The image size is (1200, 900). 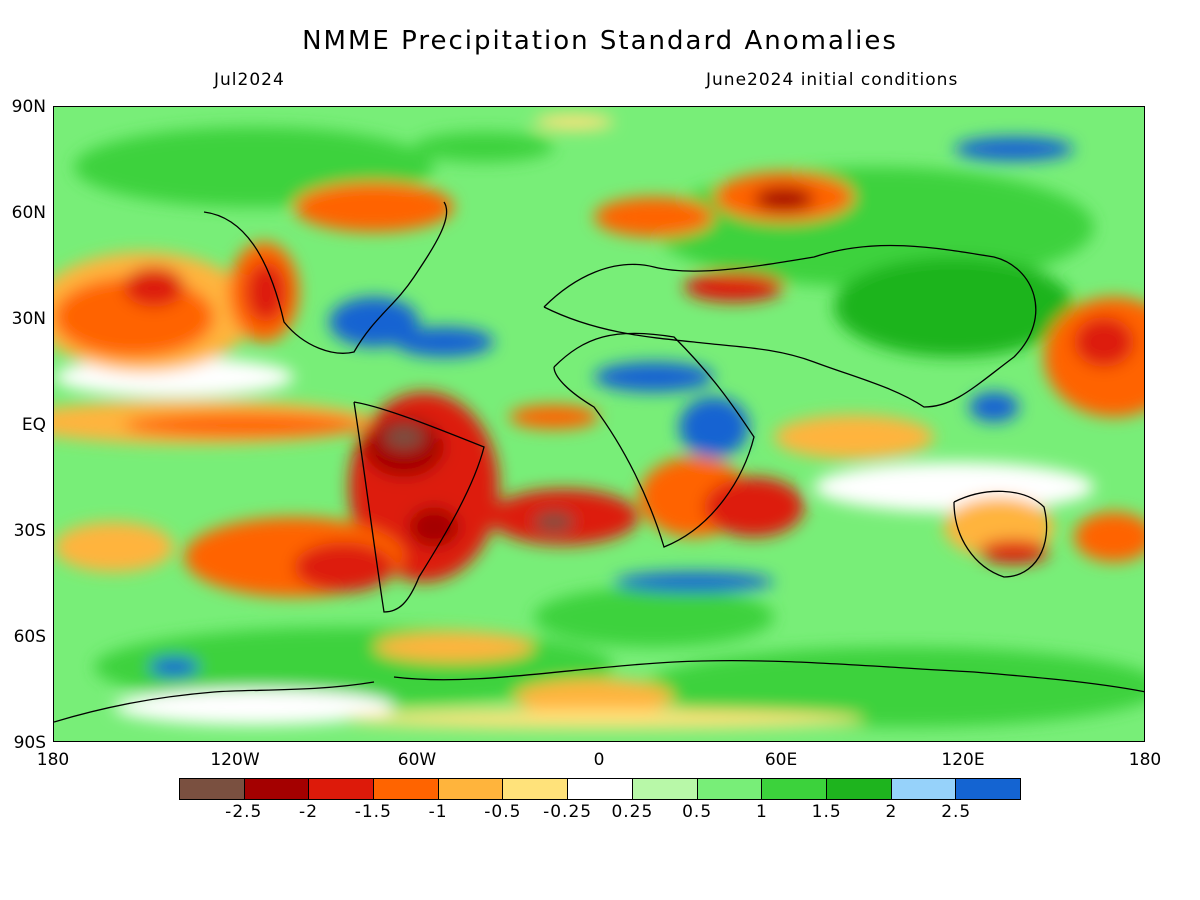 What do you see at coordinates (697, 812) in the screenshot?
I see `color-scale-label: 0.5` at bounding box center [697, 812].